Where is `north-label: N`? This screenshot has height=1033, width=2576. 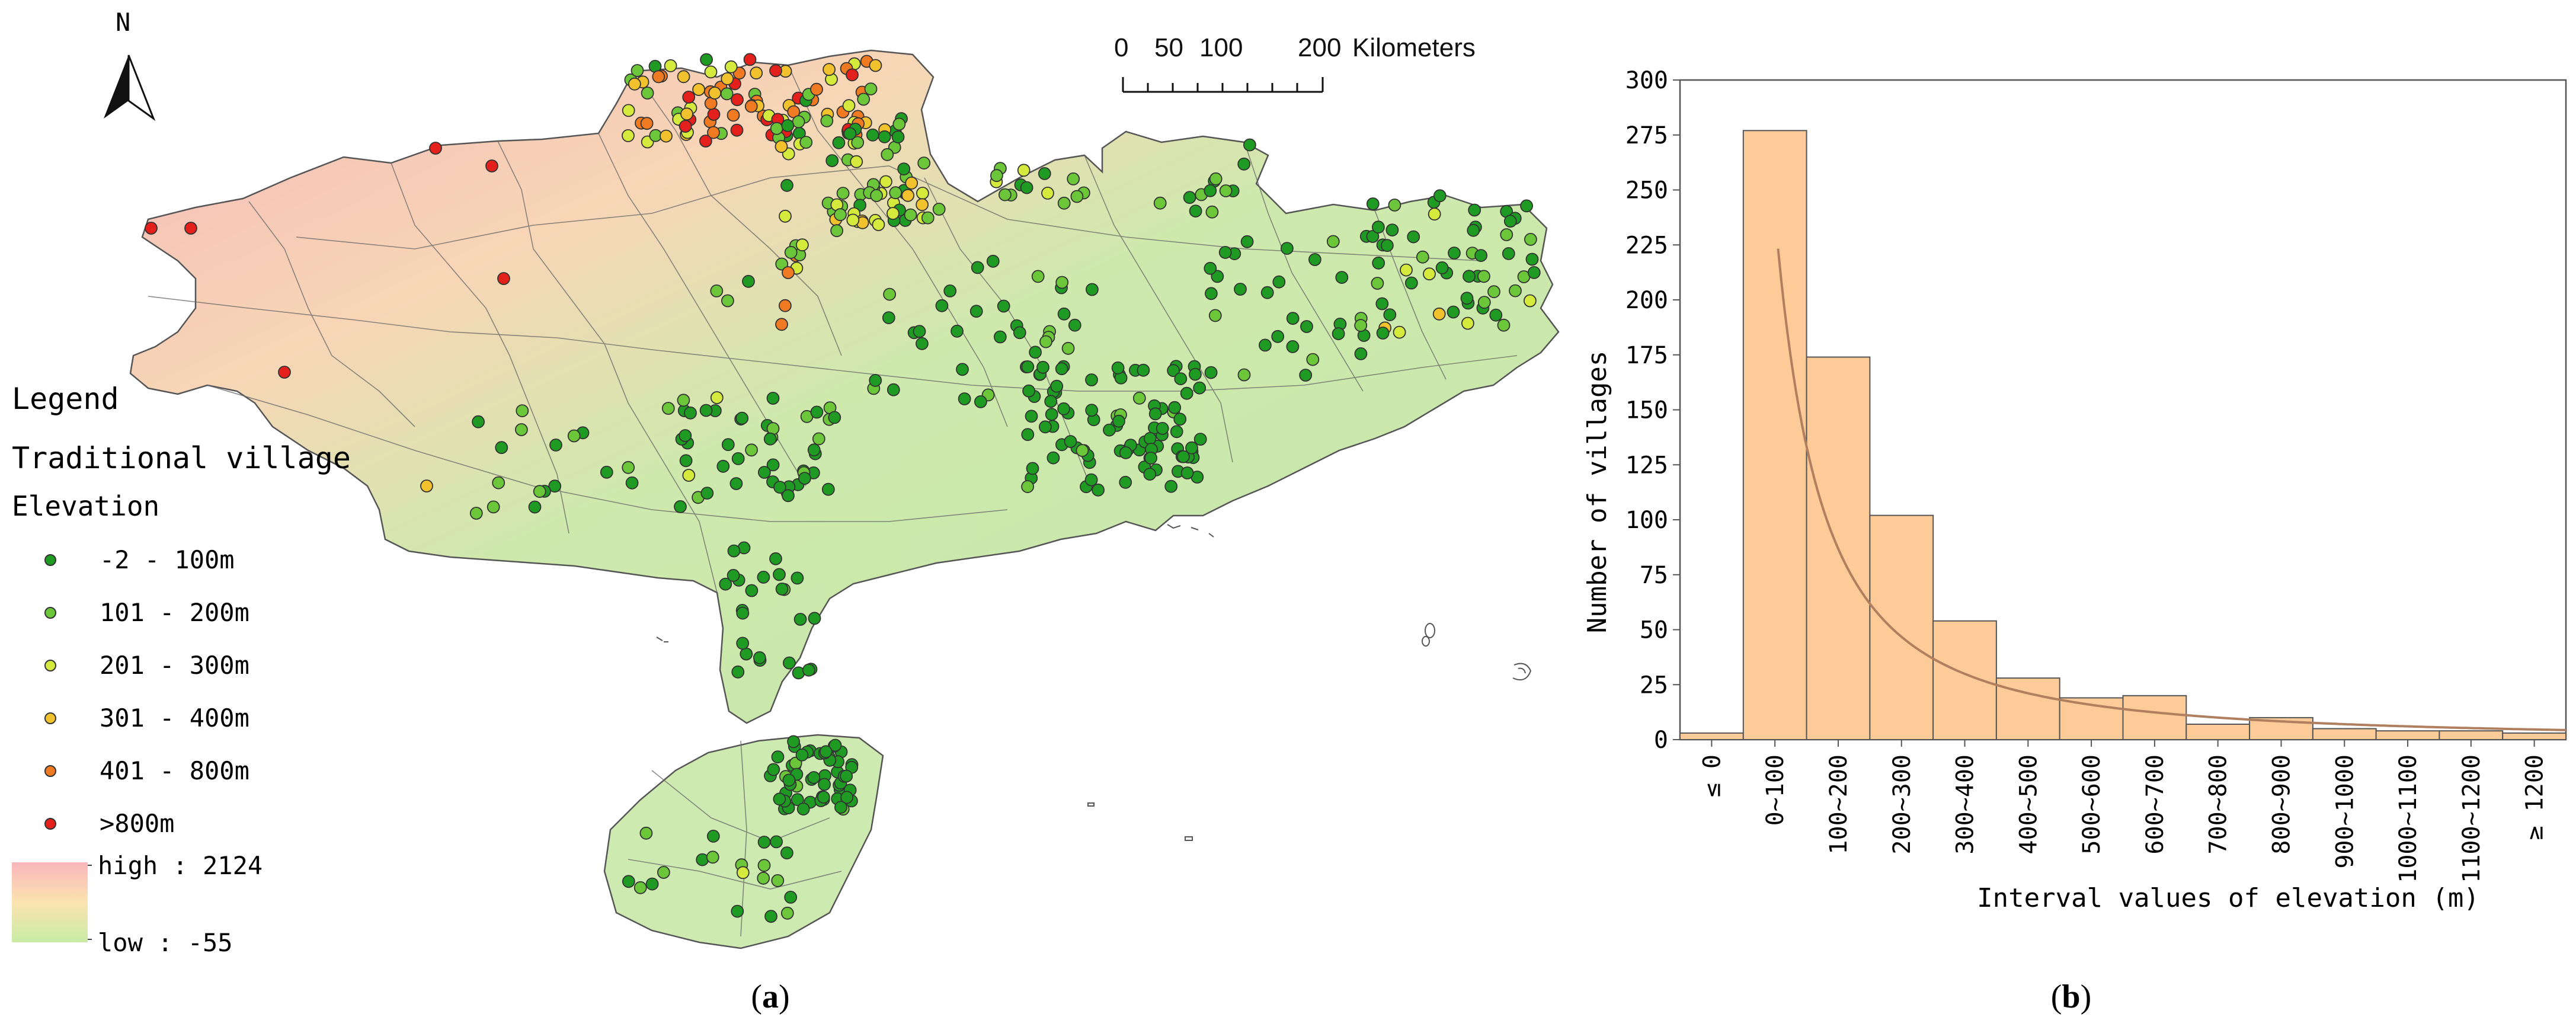 north-label: N is located at coordinates (123, 22).